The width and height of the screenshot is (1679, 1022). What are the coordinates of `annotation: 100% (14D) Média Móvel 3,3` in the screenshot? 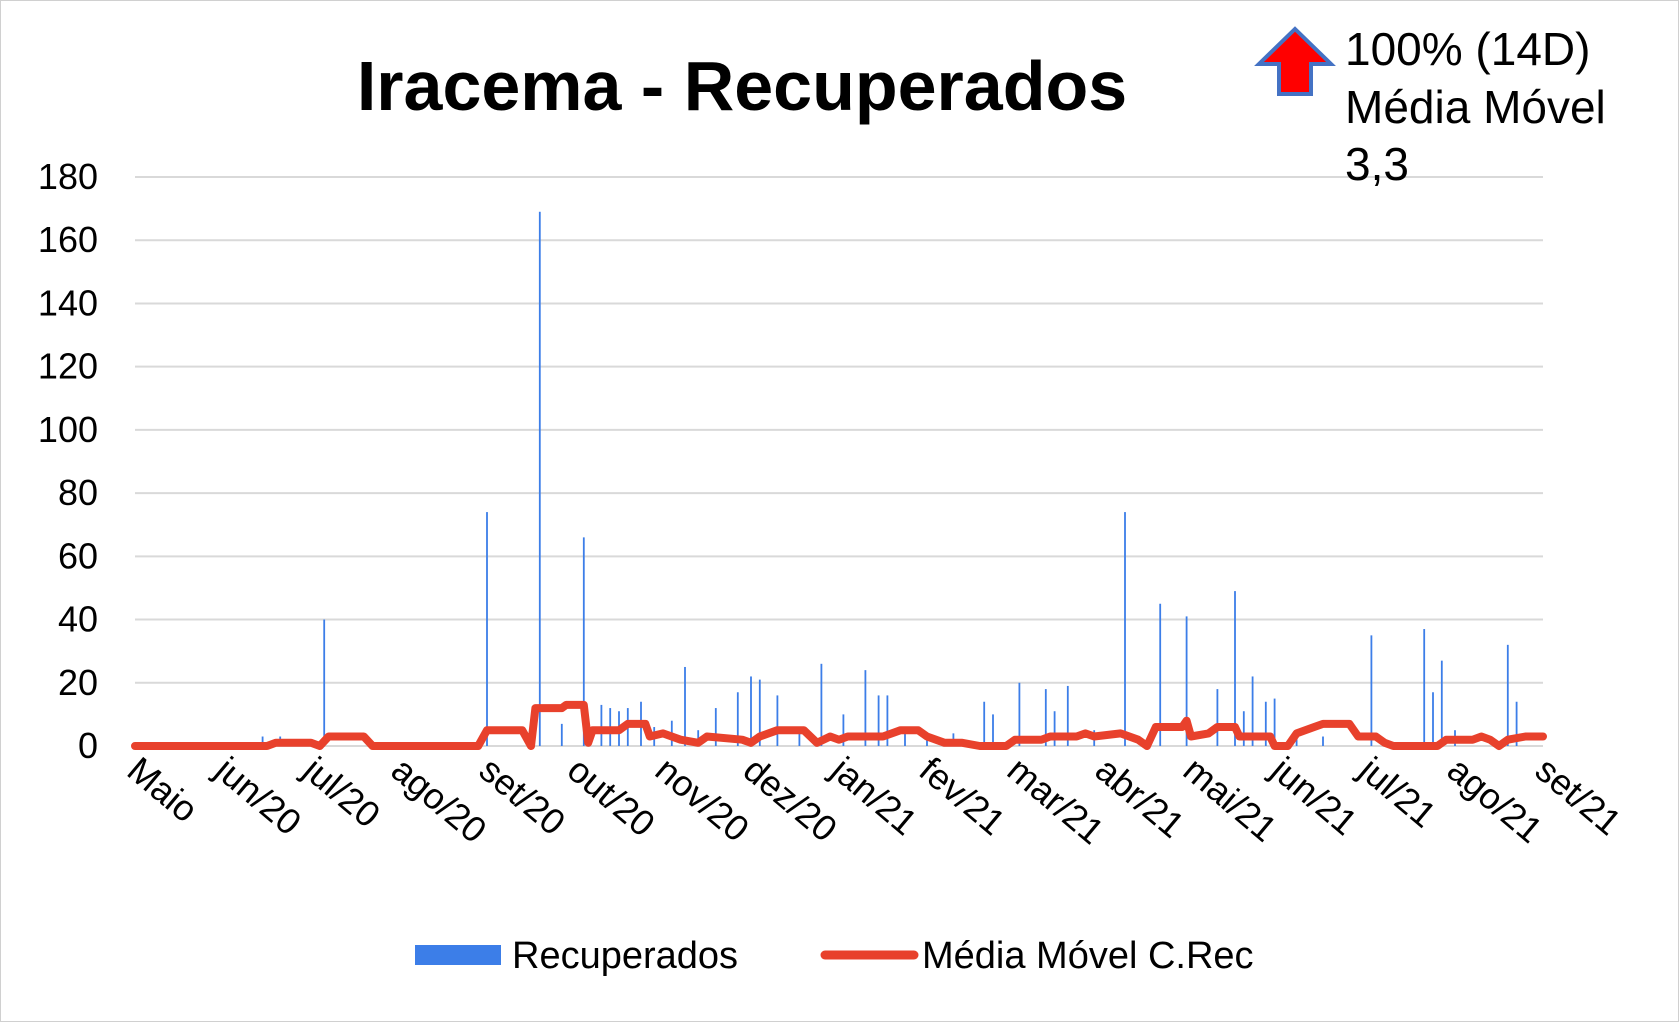 It's located at (1430, 106).